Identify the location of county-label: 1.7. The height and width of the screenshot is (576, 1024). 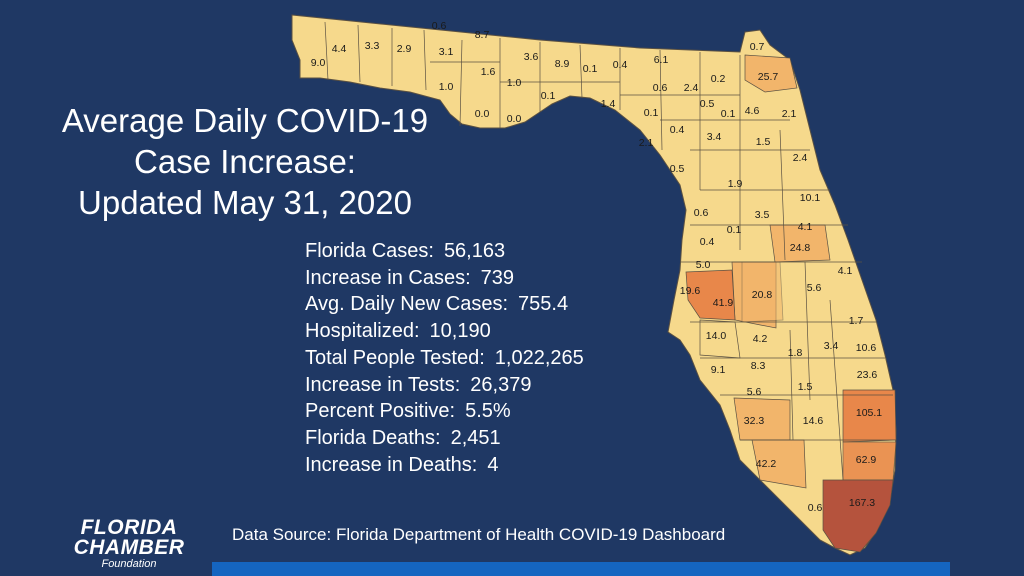
(856, 321).